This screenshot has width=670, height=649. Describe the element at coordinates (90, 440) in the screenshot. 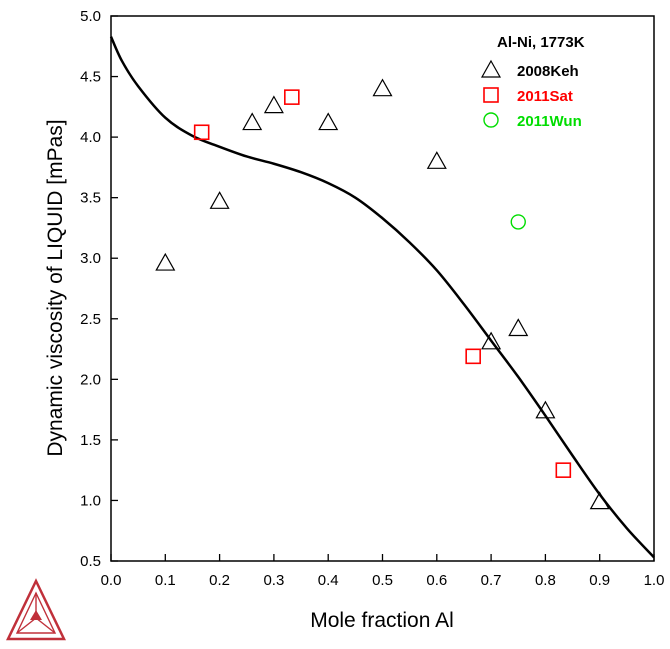

I see `y-tick-label: 1.5` at that location.